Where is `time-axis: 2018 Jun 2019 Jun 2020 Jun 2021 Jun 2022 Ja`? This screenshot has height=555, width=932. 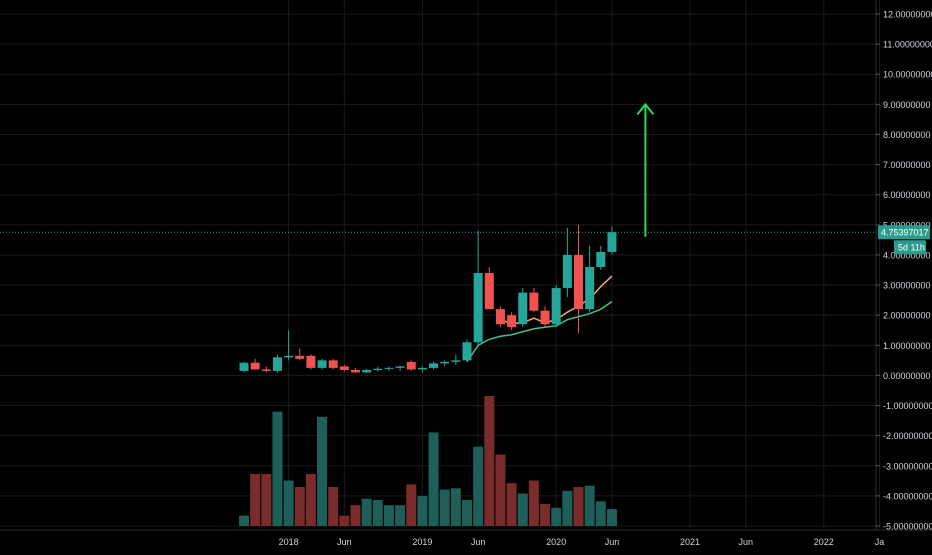
time-axis: 2018 Jun 2019 Jun 2020 Jun 2021 Jun 2022 Ja is located at coordinates (466, 538).